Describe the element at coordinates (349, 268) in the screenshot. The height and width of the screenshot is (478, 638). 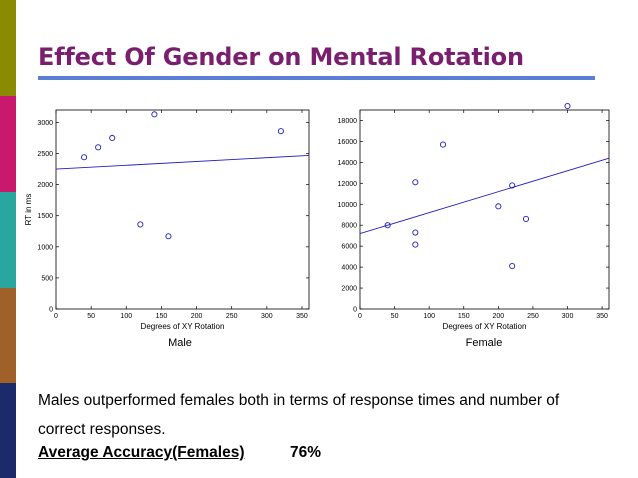
I see `female-y-tick-label: 4000` at that location.